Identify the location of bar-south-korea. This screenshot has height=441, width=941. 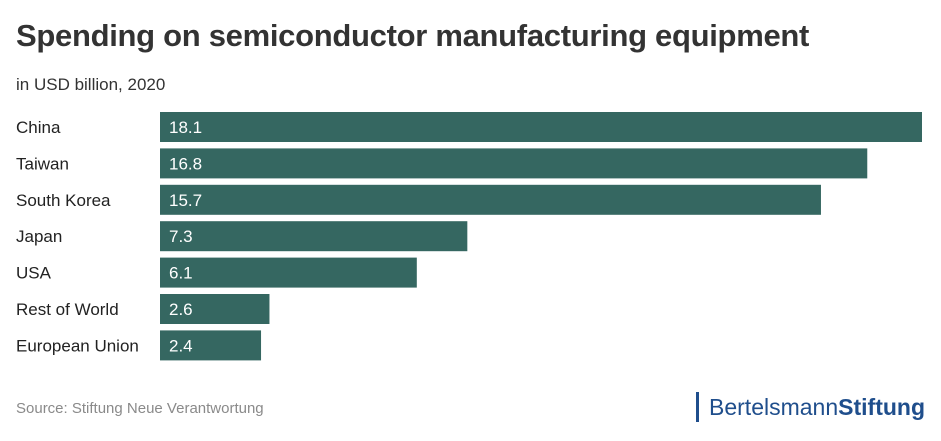
(490, 199).